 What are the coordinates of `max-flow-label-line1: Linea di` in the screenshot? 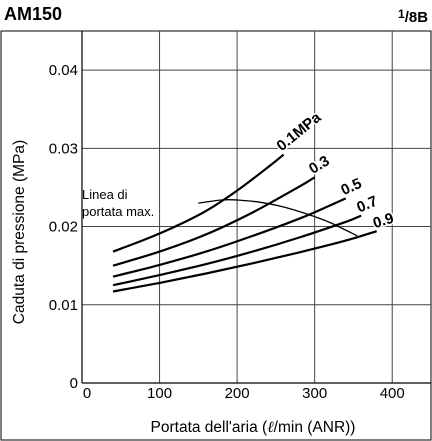 It's located at (105, 194).